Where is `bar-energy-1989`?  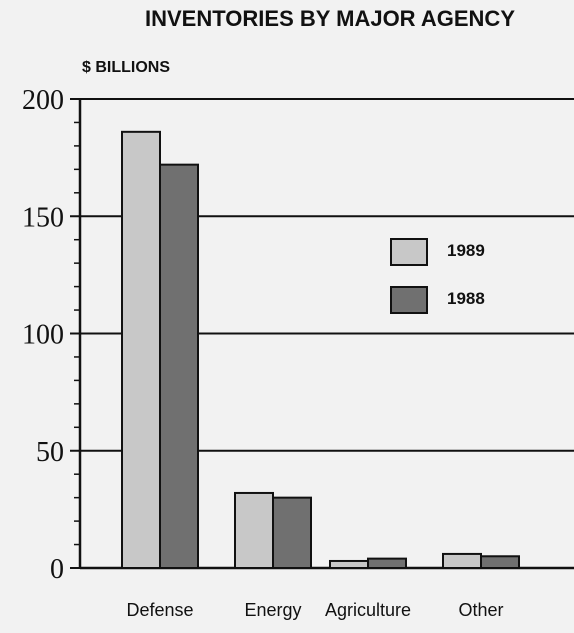
bar-energy-1989 is located at coordinates (254, 530).